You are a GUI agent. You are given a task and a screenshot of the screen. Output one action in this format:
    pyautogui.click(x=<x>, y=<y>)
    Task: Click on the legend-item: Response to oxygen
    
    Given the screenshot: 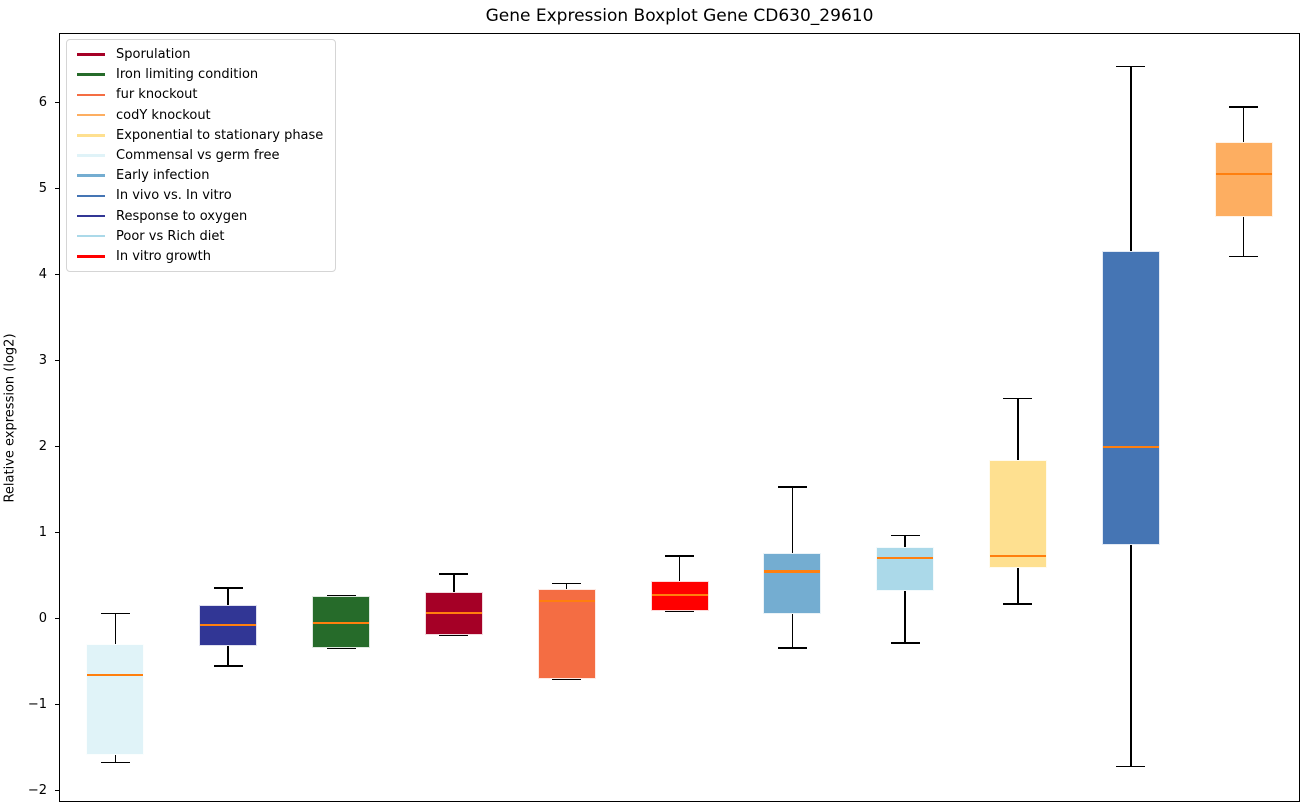 What is the action you would take?
    pyautogui.click(x=200, y=216)
    